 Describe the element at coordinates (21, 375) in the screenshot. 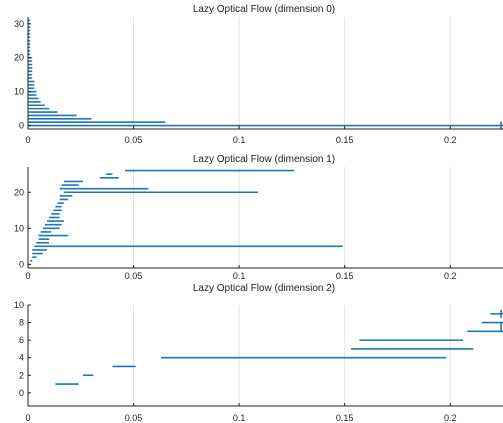

I see `y-tick-label: 2` at that location.